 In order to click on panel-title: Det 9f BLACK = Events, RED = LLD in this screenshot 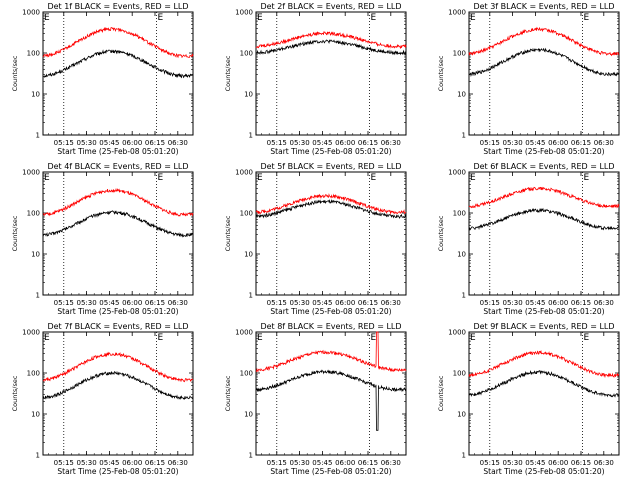, I will do `click(543, 326)`.